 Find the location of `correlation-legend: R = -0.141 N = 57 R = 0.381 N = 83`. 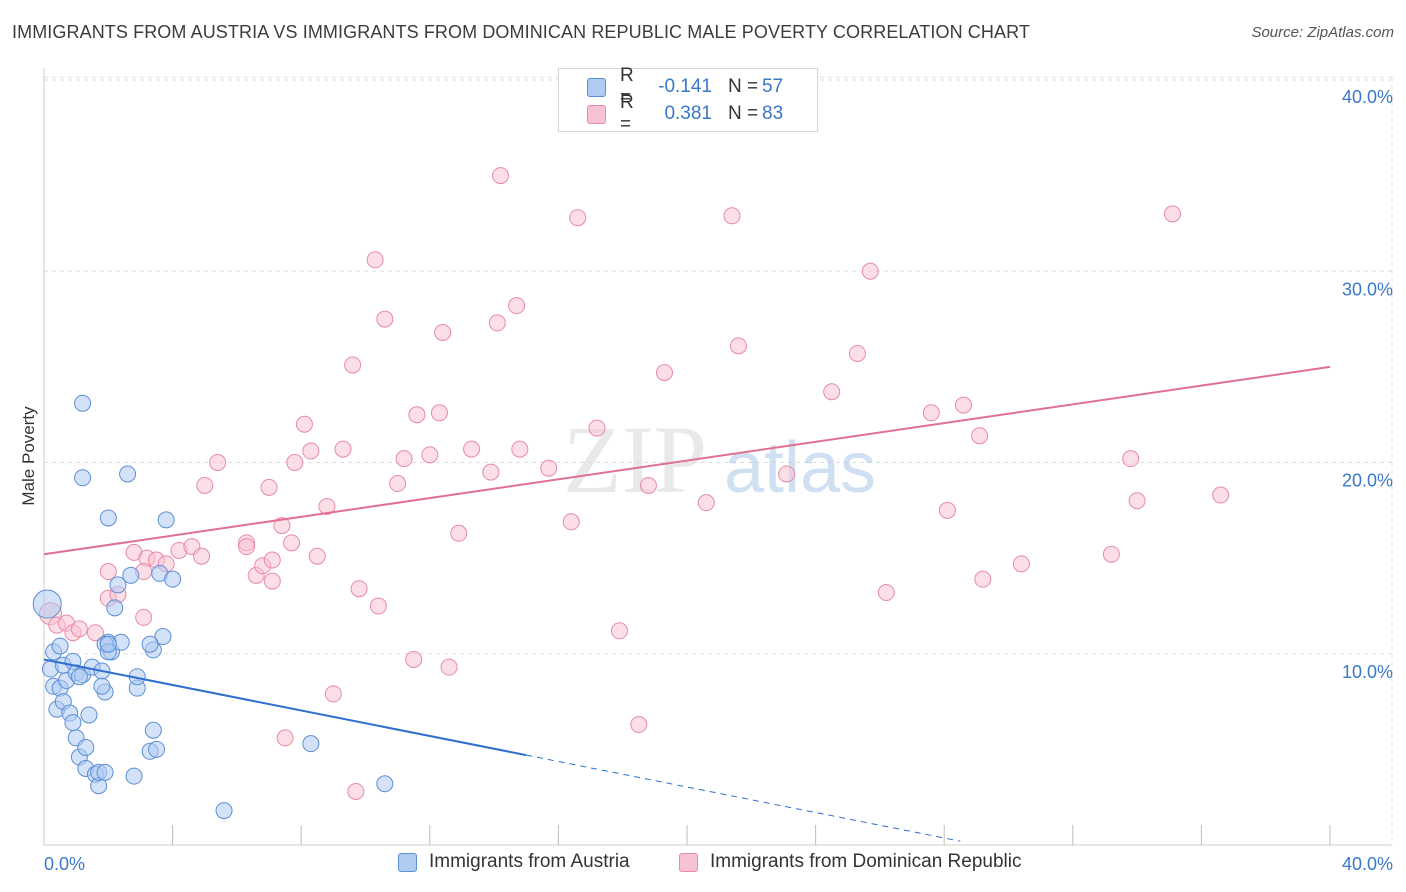

correlation-legend: R = -0.141 N = 57 R = 0.381 N = 83 is located at coordinates (688, 100).